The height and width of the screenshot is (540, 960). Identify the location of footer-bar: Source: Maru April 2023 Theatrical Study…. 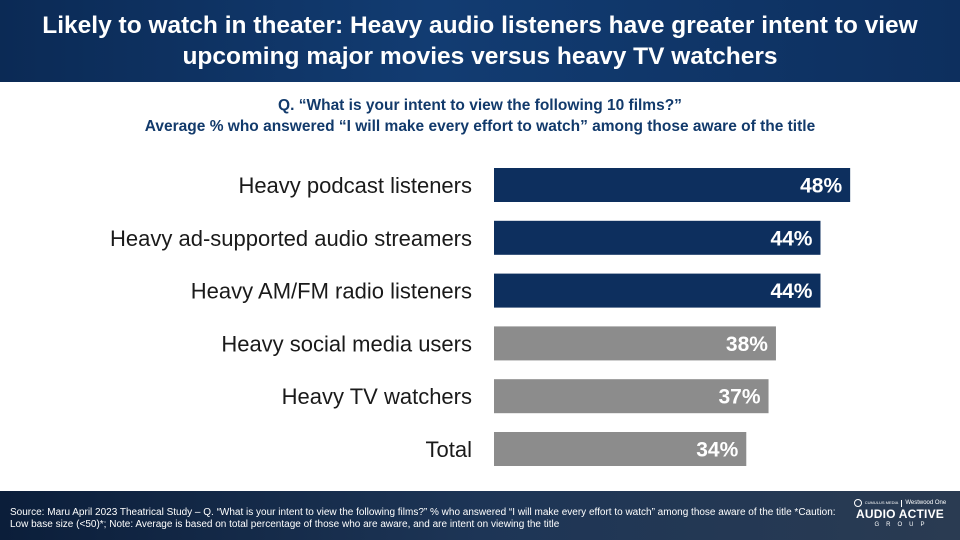
(480, 515).